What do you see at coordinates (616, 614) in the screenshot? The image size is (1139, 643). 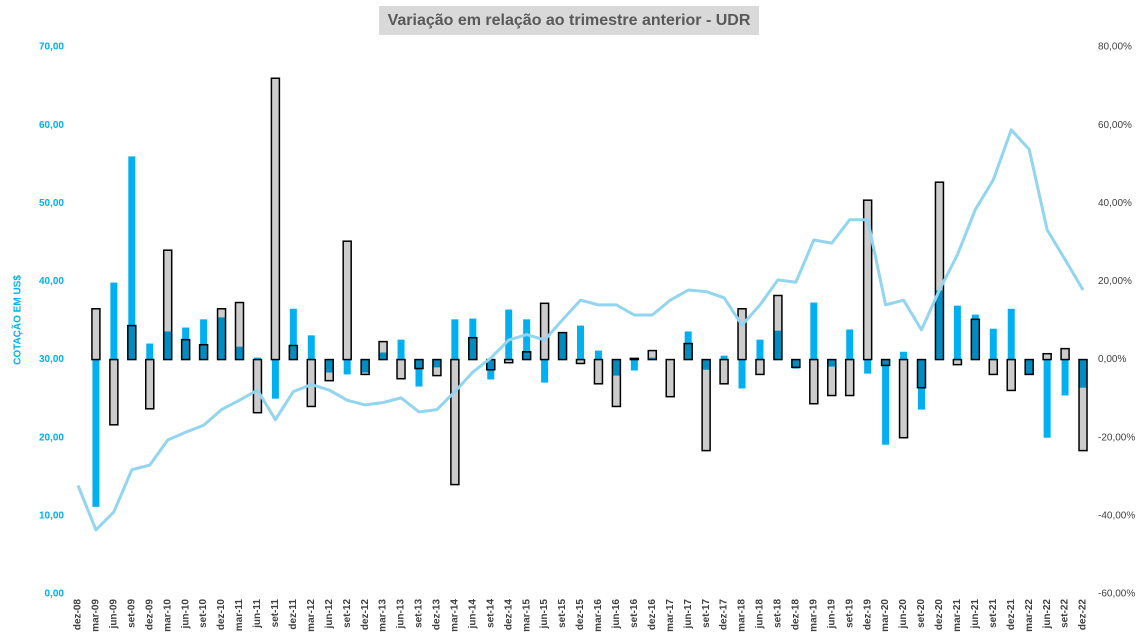 I see `x-tick-label: jun-16` at bounding box center [616, 614].